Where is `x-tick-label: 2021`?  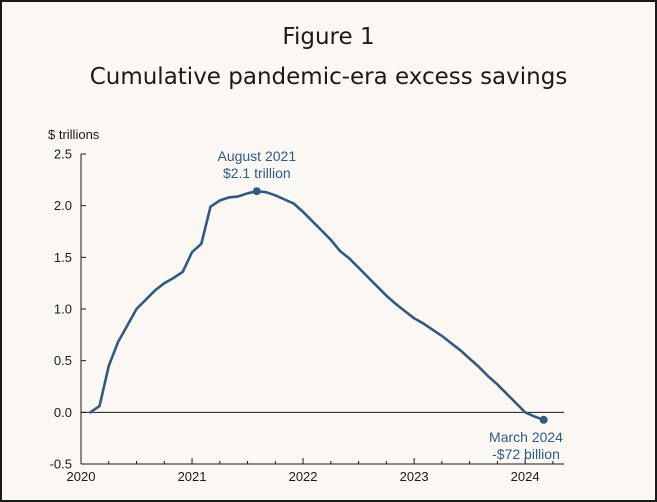 x-tick-label: 2021 is located at coordinates (192, 476).